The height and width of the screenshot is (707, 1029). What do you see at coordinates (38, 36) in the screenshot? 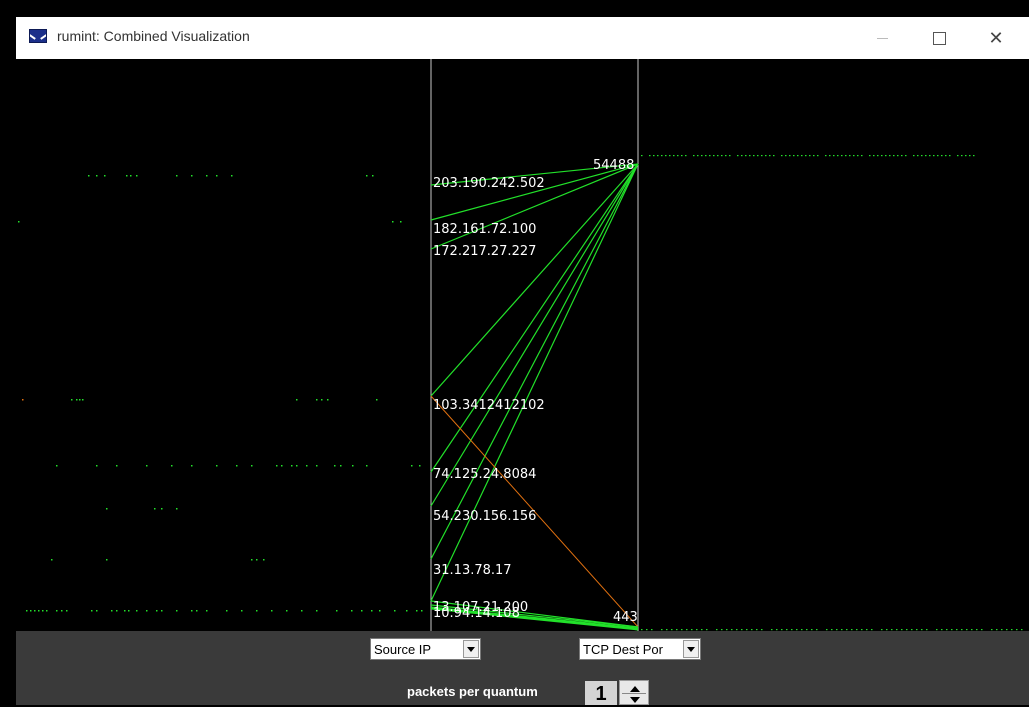
I see `envelope-icon` at bounding box center [38, 36].